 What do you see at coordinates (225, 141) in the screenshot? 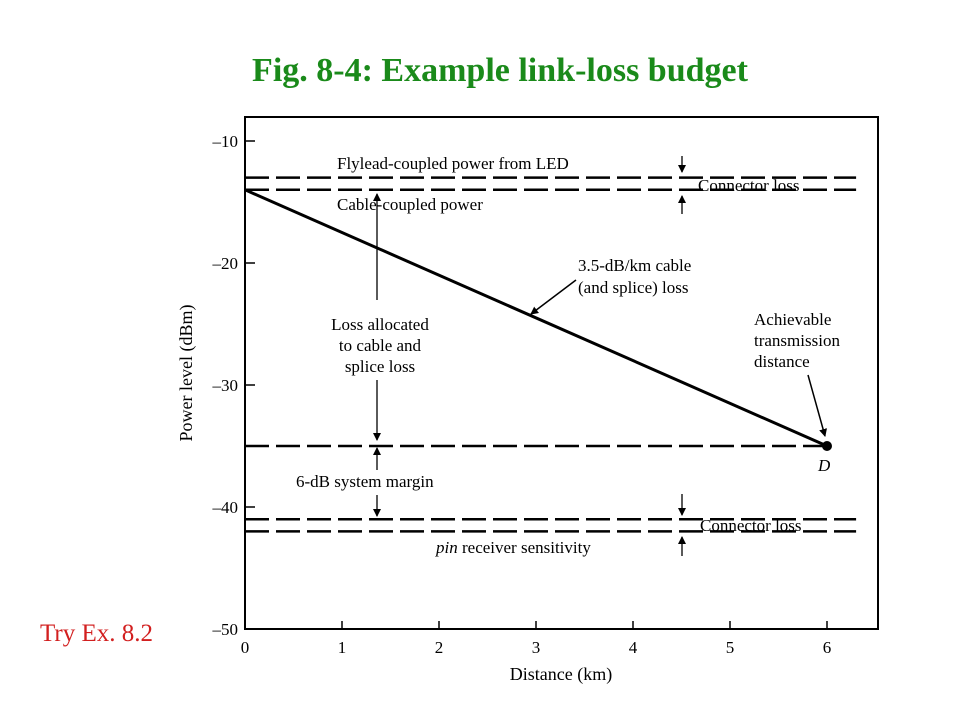
I see `y-tick-label: –10` at bounding box center [225, 141].